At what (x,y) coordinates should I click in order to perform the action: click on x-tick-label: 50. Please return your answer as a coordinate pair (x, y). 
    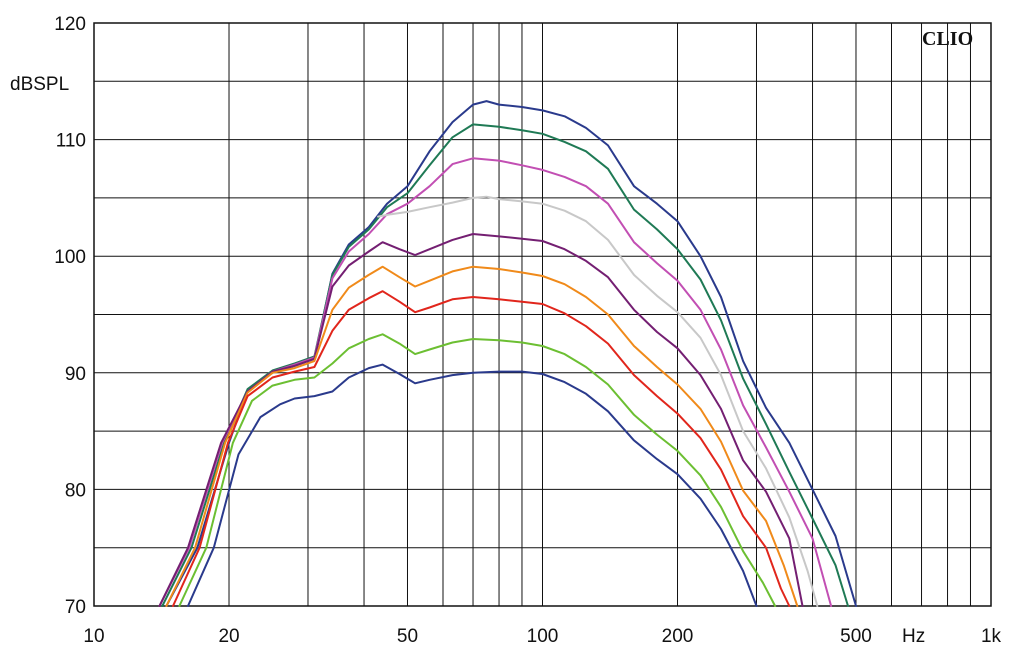
    Looking at the image, I should click on (407, 636).